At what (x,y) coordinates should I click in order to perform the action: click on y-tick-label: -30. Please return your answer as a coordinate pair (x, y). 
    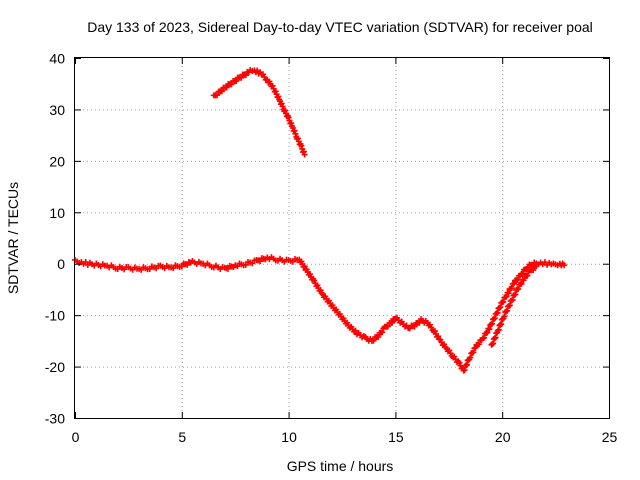
    Looking at the image, I should click on (55, 419).